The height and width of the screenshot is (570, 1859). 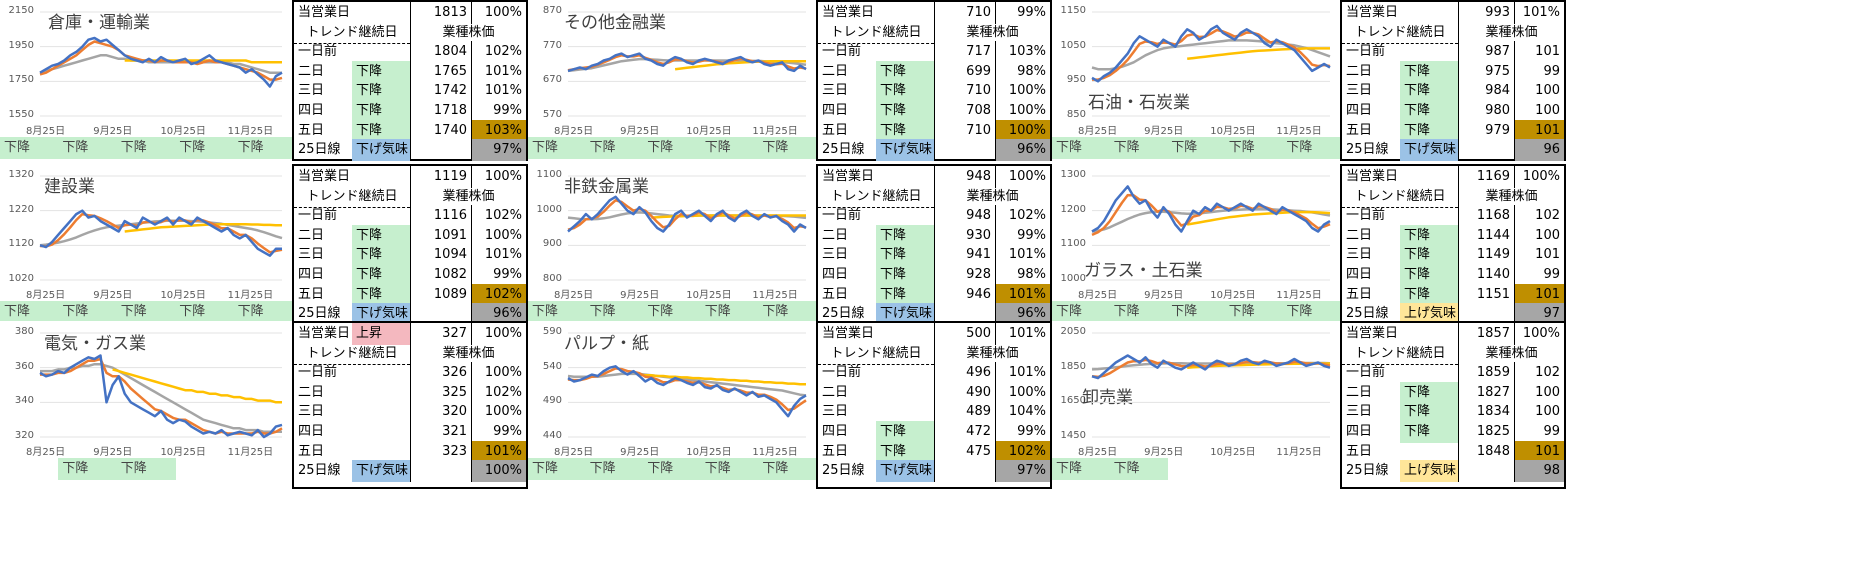 I want to click on row-price: 1859, so click(x=1486, y=373).